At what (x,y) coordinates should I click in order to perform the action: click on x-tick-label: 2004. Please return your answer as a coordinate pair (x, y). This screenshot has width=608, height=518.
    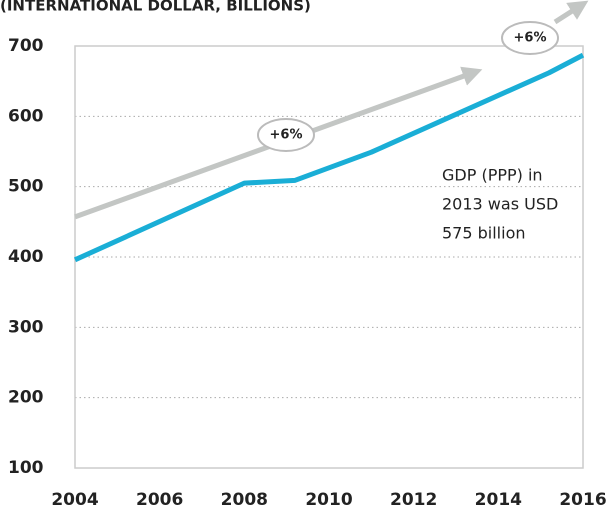
    Looking at the image, I should click on (74, 500).